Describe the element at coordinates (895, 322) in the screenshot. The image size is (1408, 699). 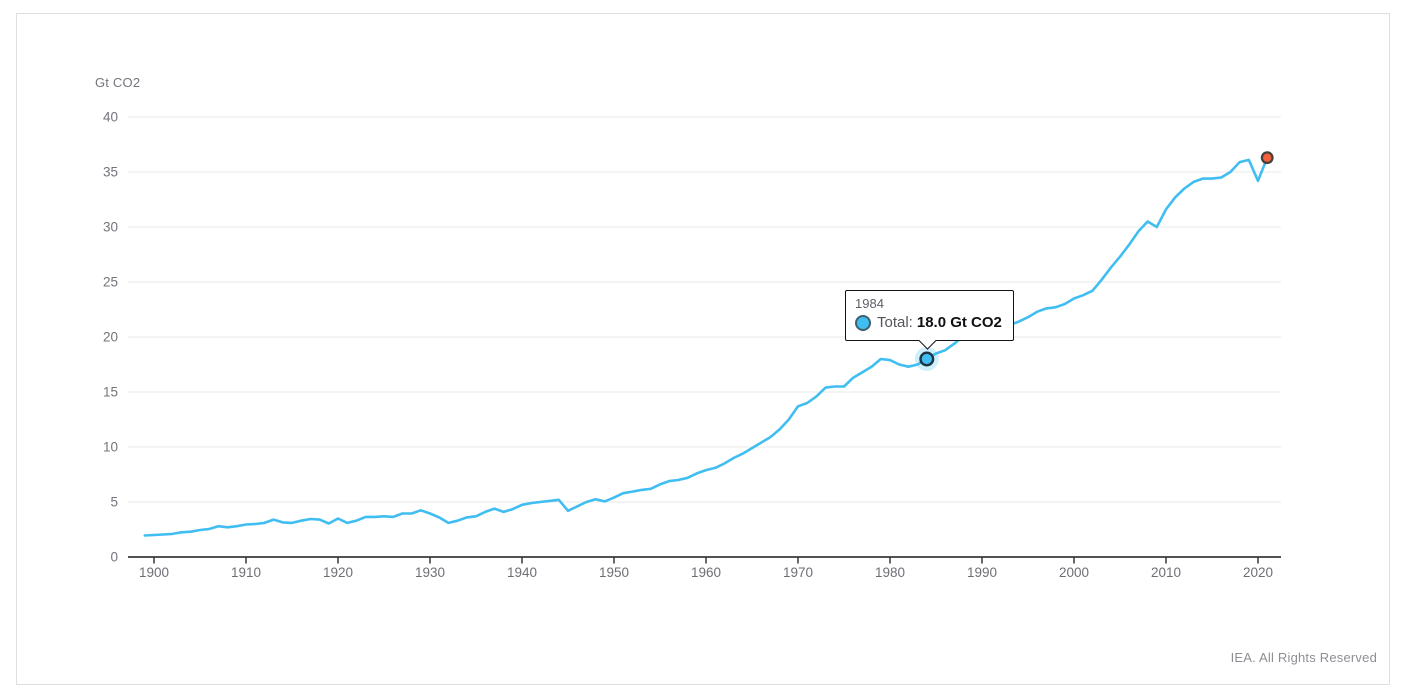
I see `tooltip-series-label: Total:` at that location.